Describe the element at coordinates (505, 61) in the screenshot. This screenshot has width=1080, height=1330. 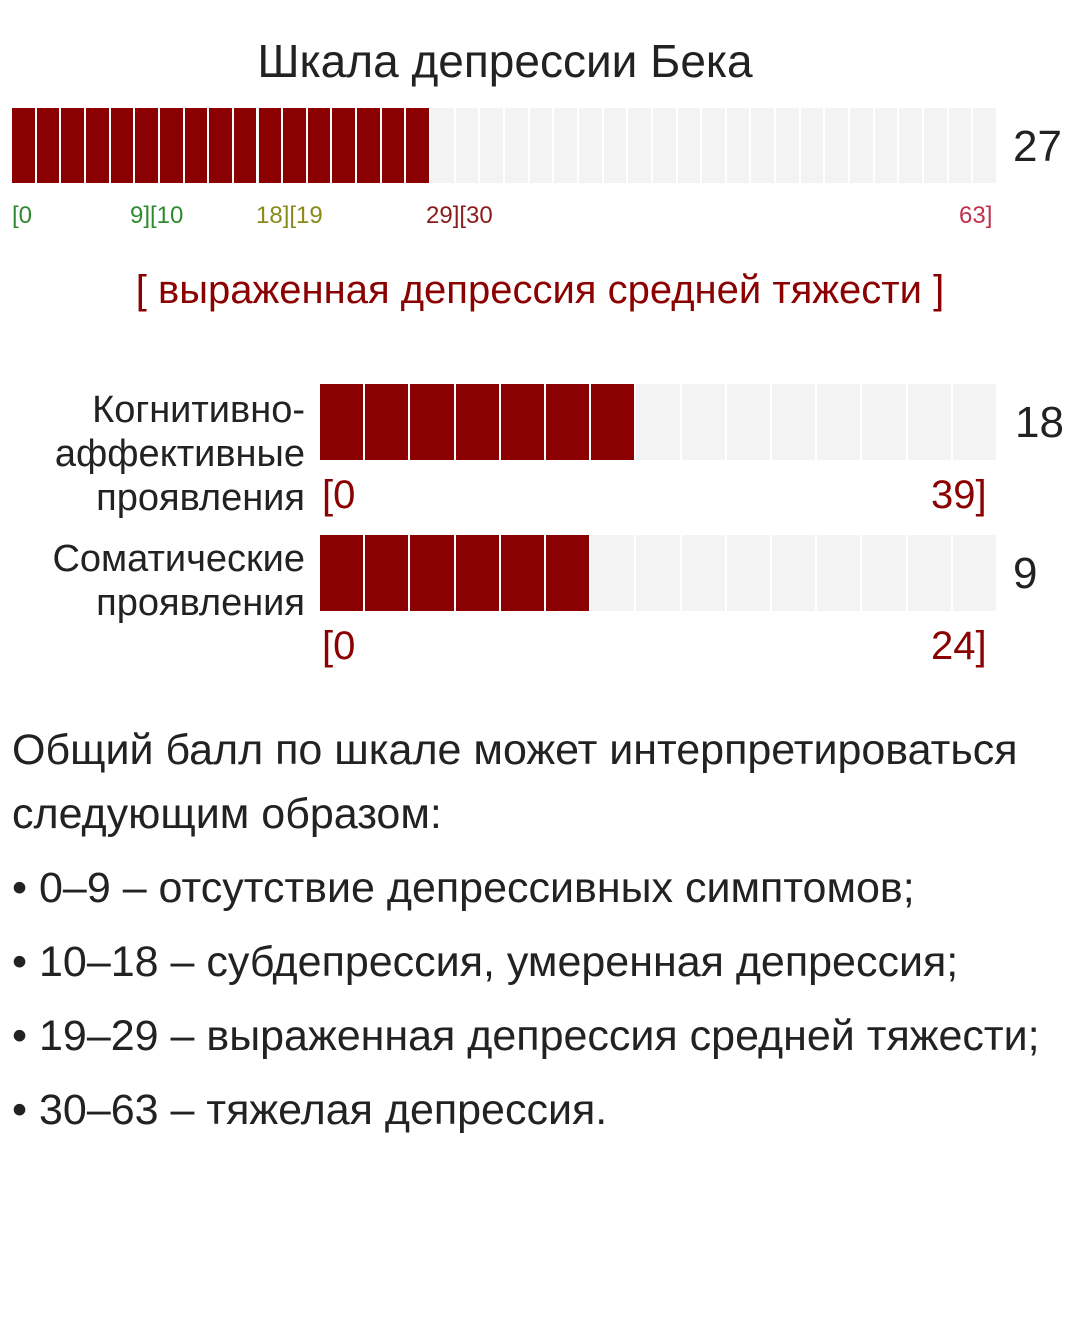
I see `scale-title: Шкала депрессии Бека` at that location.